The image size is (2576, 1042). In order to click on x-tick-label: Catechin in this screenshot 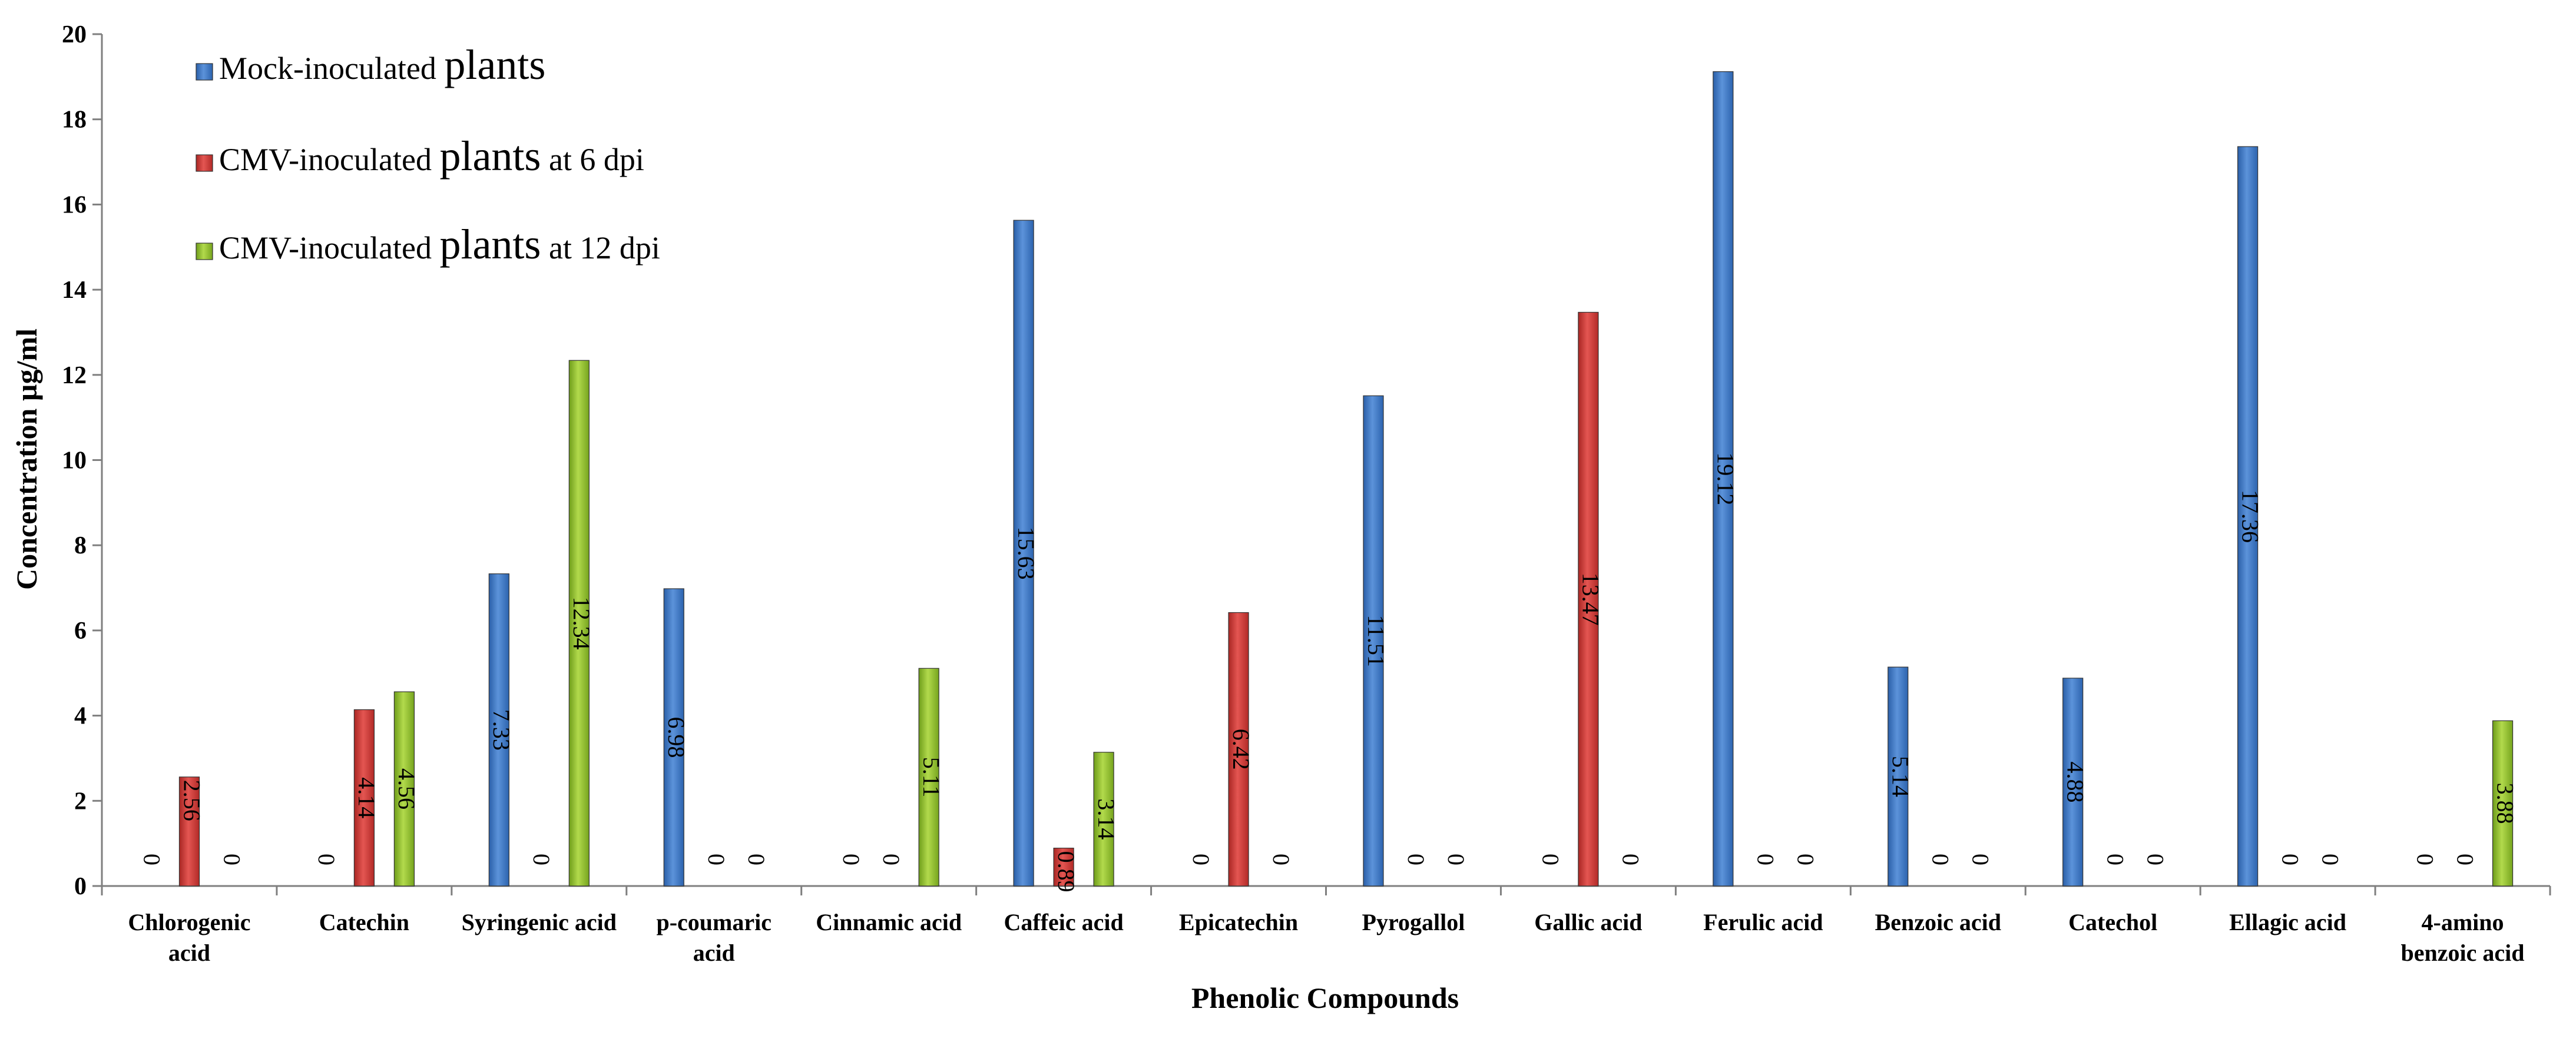, I will do `click(364, 922)`.